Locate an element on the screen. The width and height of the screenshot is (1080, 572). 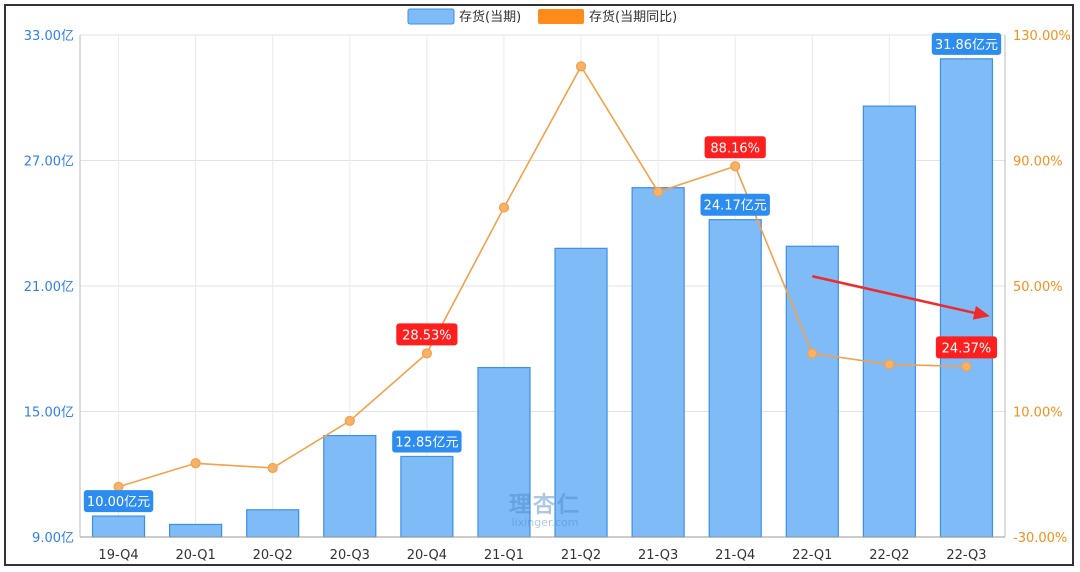
x-tick-label: 21-Q3 is located at coordinates (658, 555).